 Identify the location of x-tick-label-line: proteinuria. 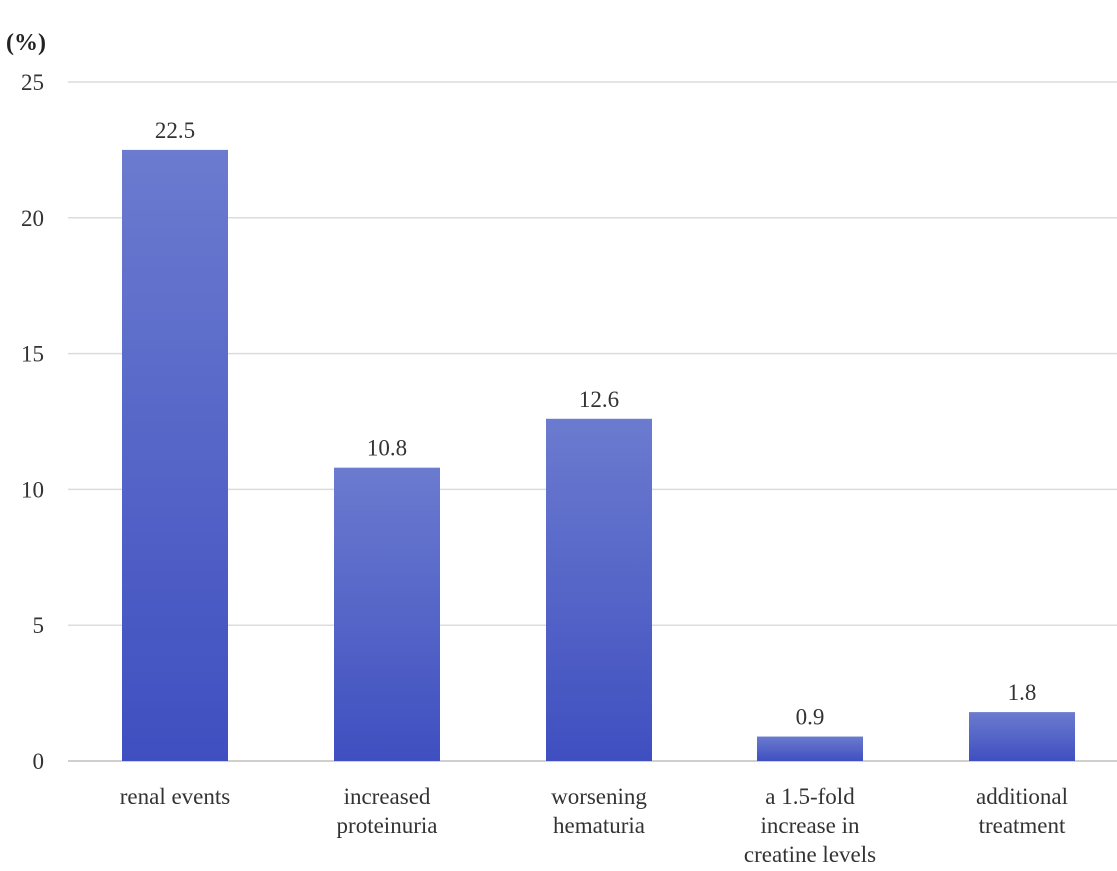
(387, 825).